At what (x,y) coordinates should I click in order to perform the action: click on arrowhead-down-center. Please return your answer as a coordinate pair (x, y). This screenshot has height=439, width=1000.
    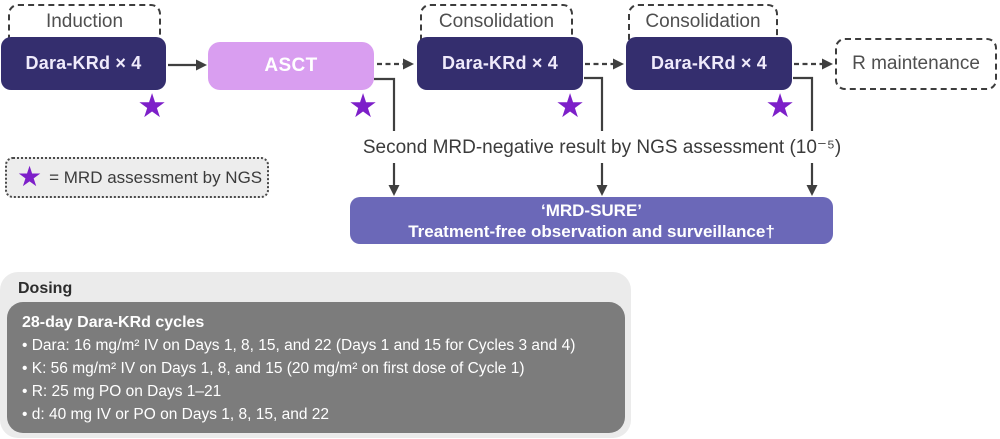
    Looking at the image, I should click on (602, 190).